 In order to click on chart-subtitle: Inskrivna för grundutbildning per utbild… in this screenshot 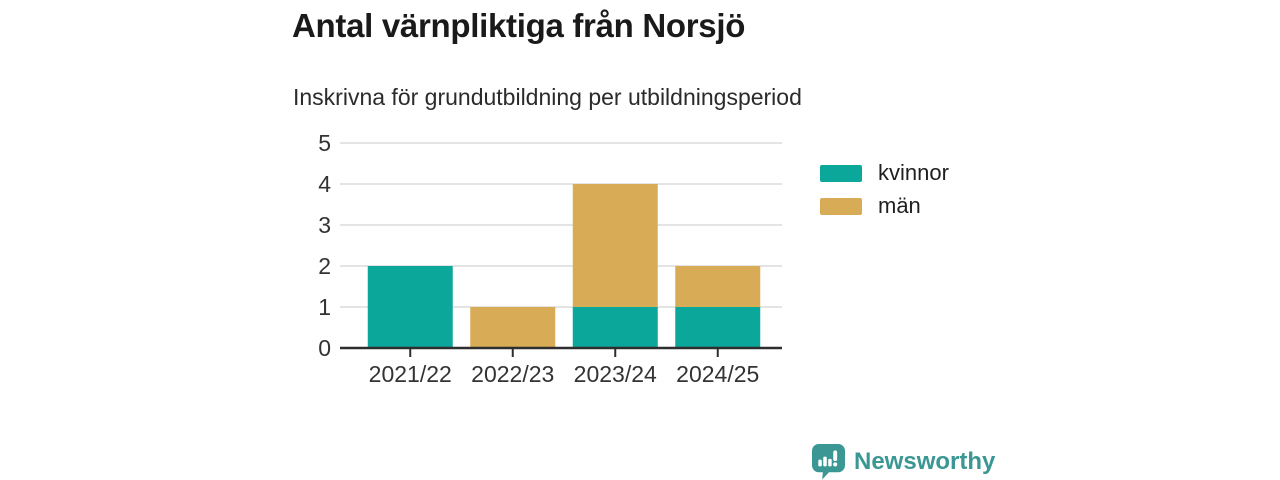, I will do `click(547, 97)`.